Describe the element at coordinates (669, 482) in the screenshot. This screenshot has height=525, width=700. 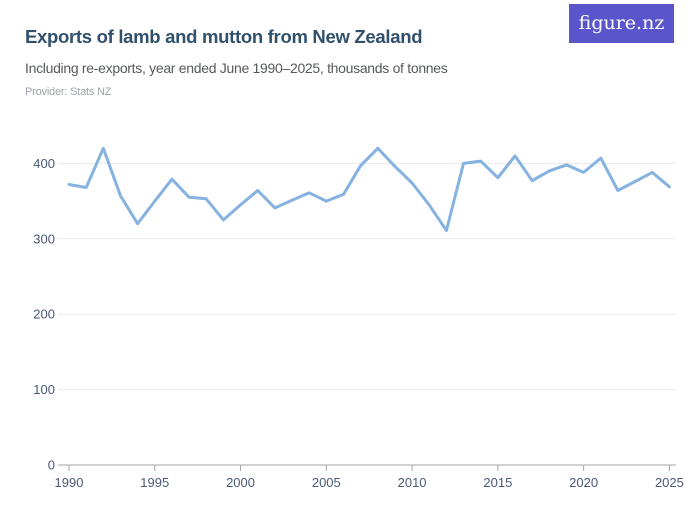
I see `x-axis-tick-label: 2025` at that location.